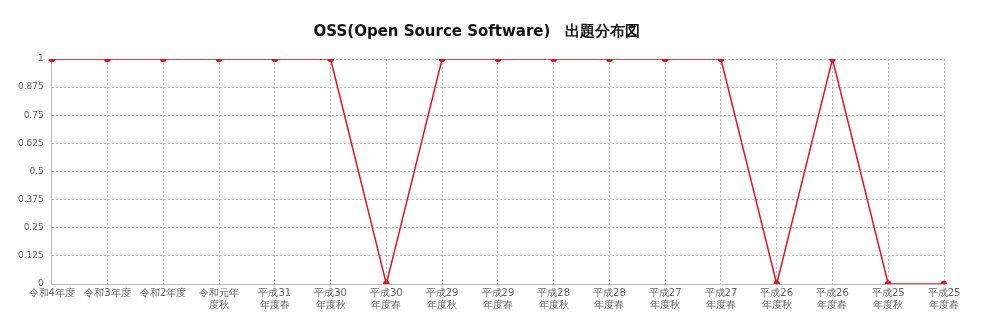 This screenshot has width=1004, height=314. I want to click on y-tick-label: 0.75, so click(33, 114).